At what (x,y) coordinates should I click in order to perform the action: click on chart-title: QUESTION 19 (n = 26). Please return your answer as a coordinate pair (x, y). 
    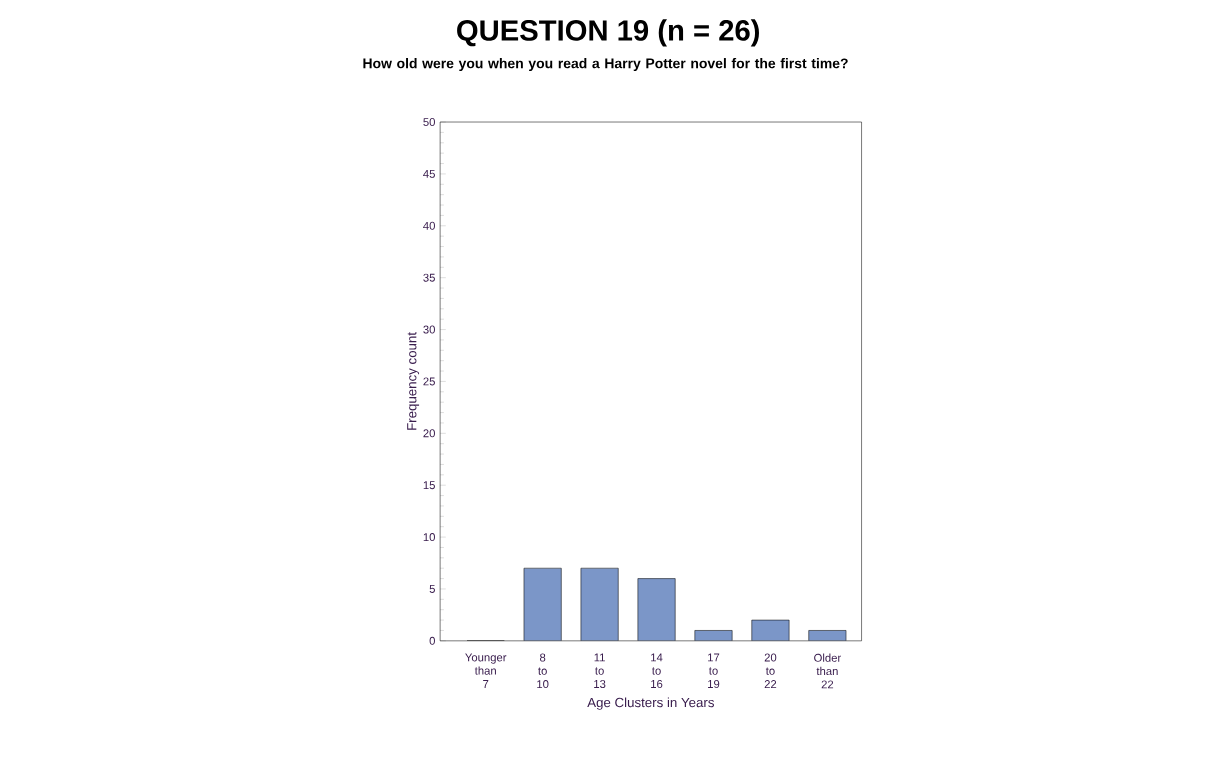
    Looking at the image, I should click on (608, 33).